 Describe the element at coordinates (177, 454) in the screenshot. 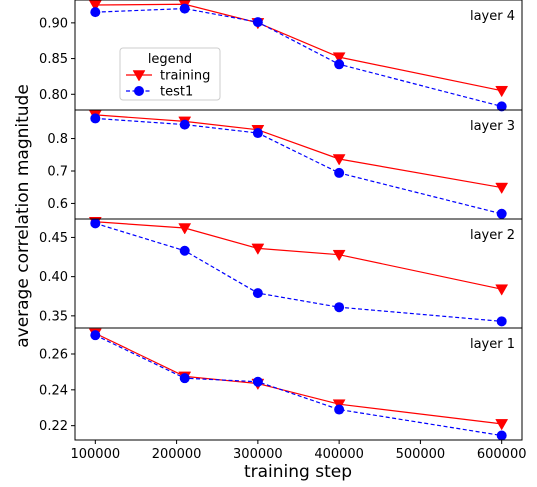

I see `x-tick-label: 200000` at that location.